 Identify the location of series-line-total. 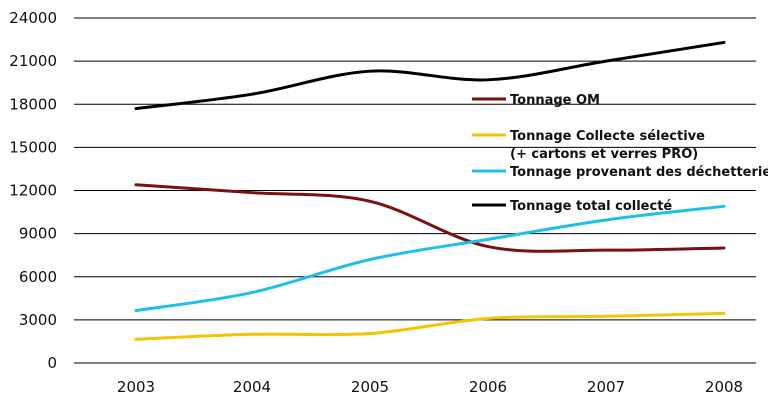
(430, 75).